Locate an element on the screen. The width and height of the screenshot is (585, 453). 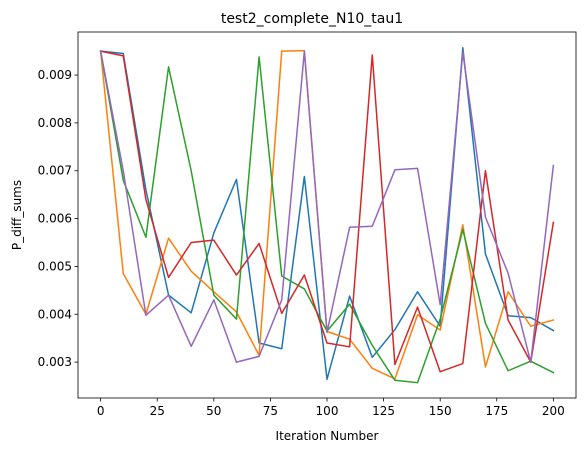
y-tick-label: 0.005 is located at coordinates (55, 266).